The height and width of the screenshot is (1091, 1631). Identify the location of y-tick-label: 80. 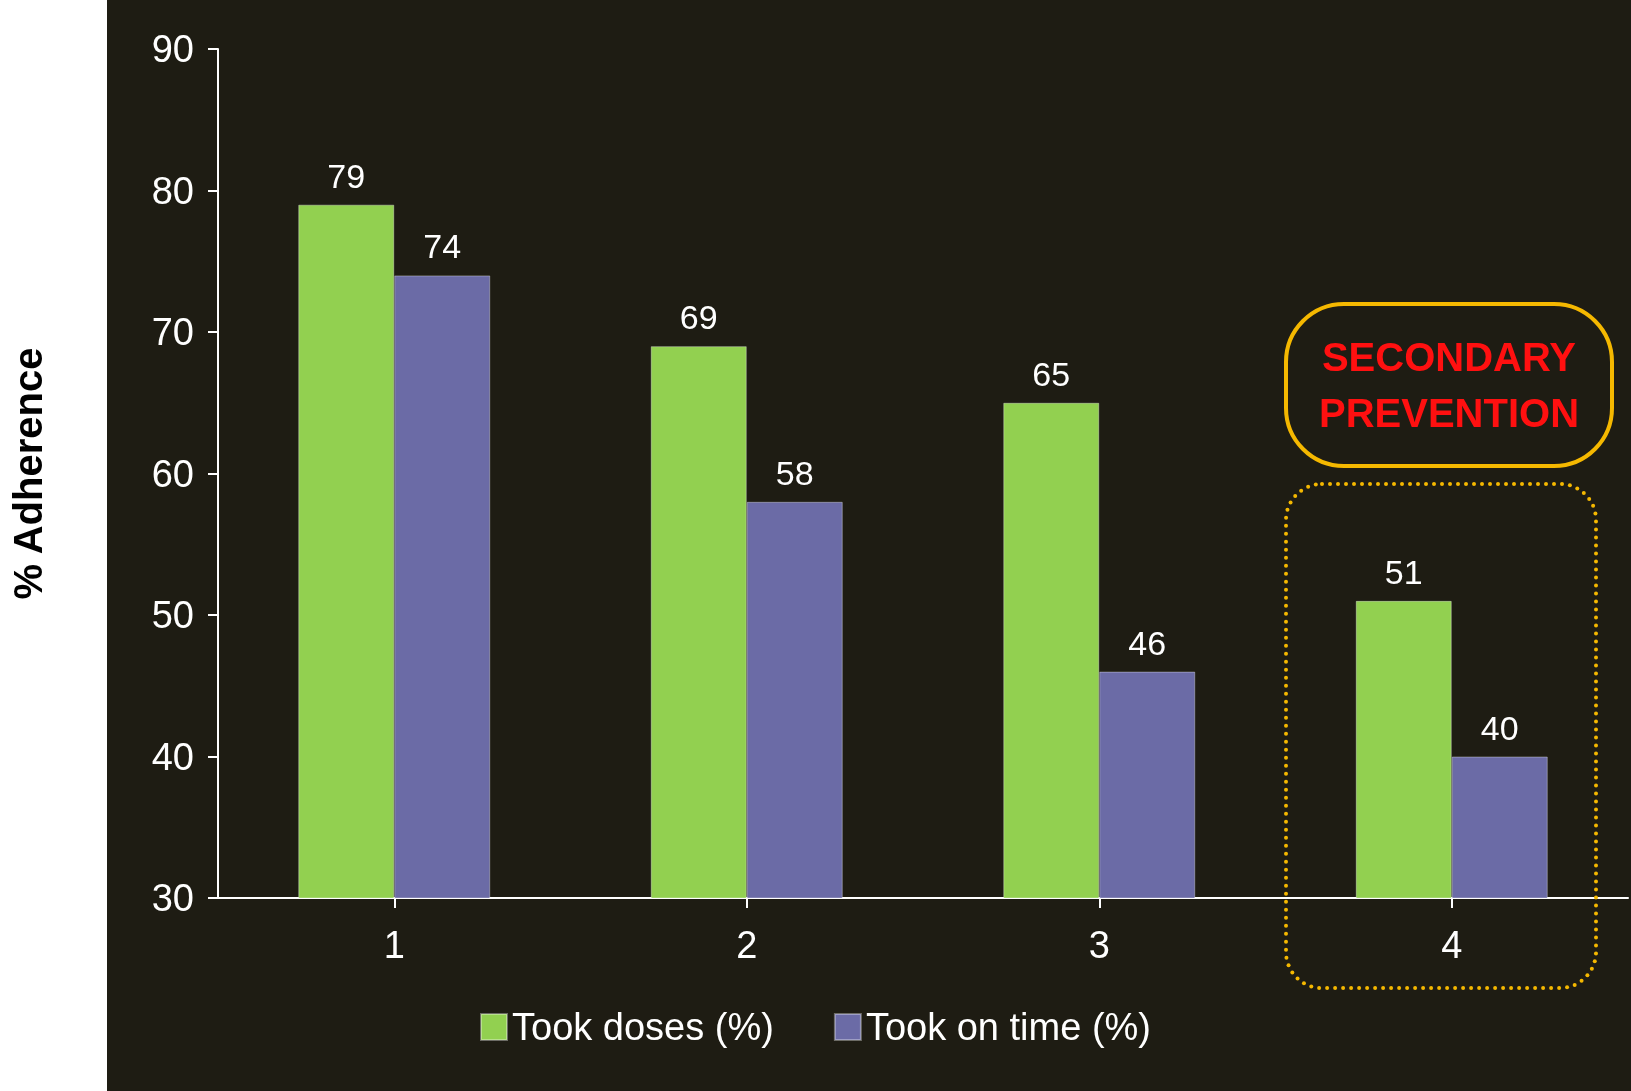
(172, 190).